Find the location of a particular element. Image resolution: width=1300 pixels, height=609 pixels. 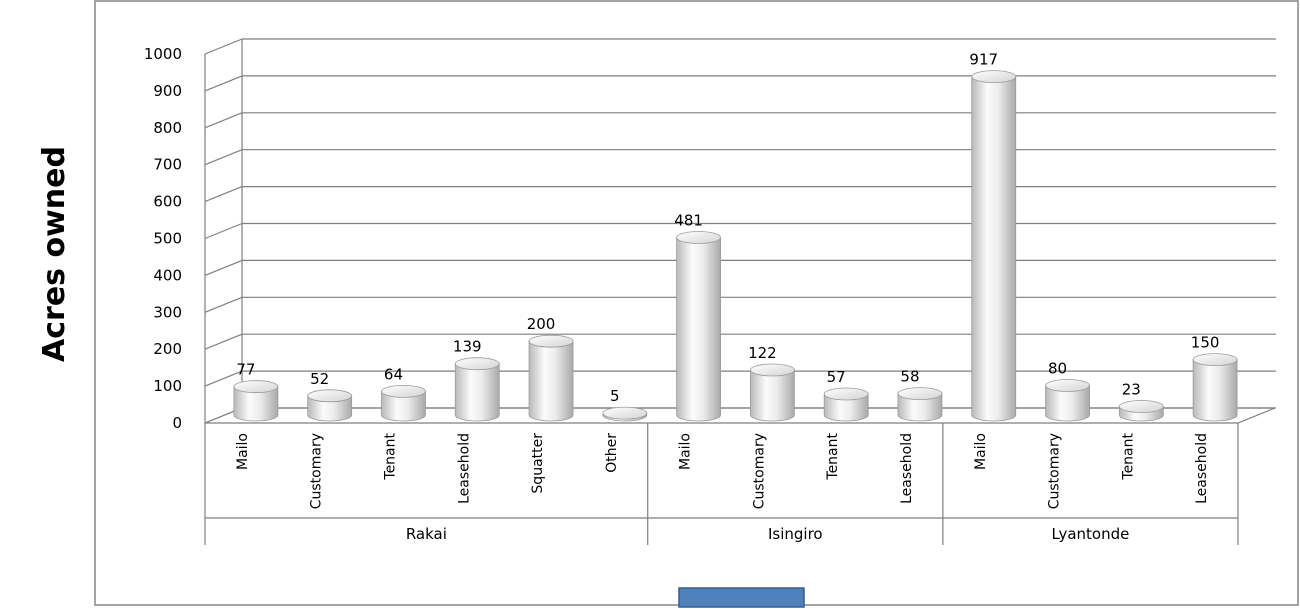

y-tick-label: 200 is located at coordinates (167, 349).